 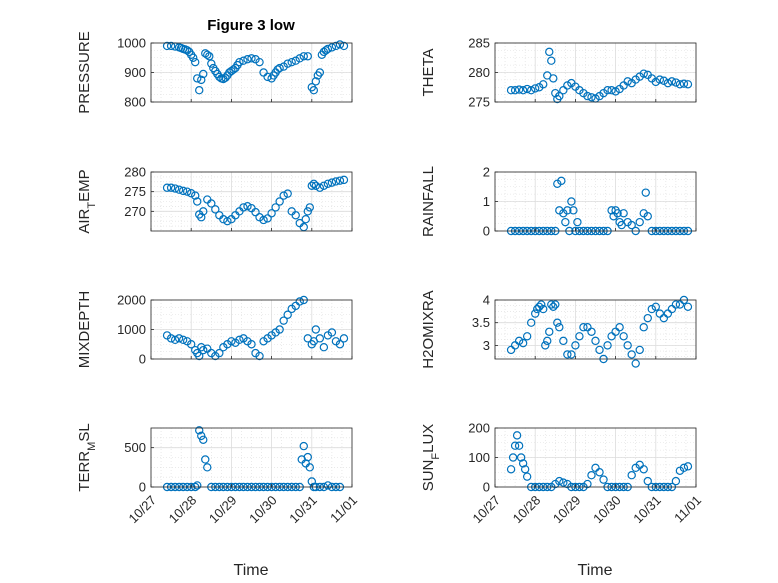 What do you see at coordinates (223, 510) in the screenshot?
I see `x-tick-label: 10/29` at bounding box center [223, 510].